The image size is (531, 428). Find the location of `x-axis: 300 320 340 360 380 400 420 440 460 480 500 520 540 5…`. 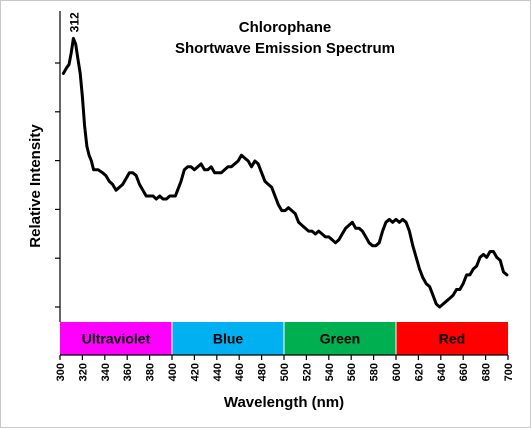

x-axis: 300 320 340 360 380 400 420 440 460 480 500 520 540 5… is located at coordinates (285, 367).